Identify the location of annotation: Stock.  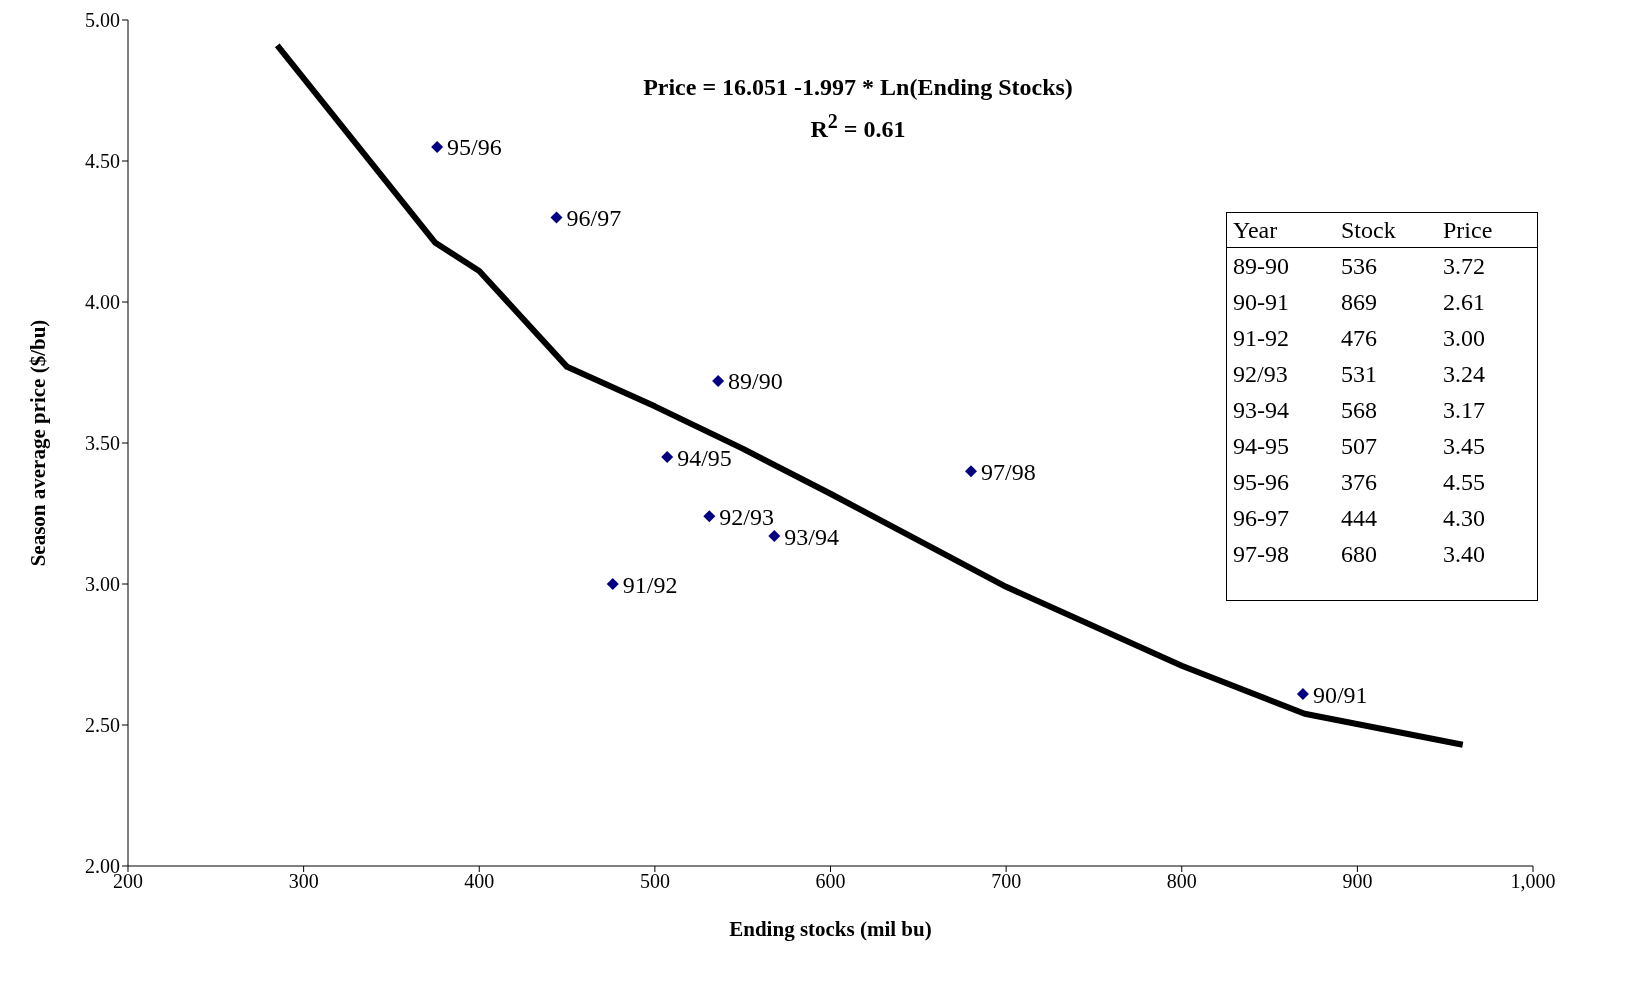
(1368, 230).